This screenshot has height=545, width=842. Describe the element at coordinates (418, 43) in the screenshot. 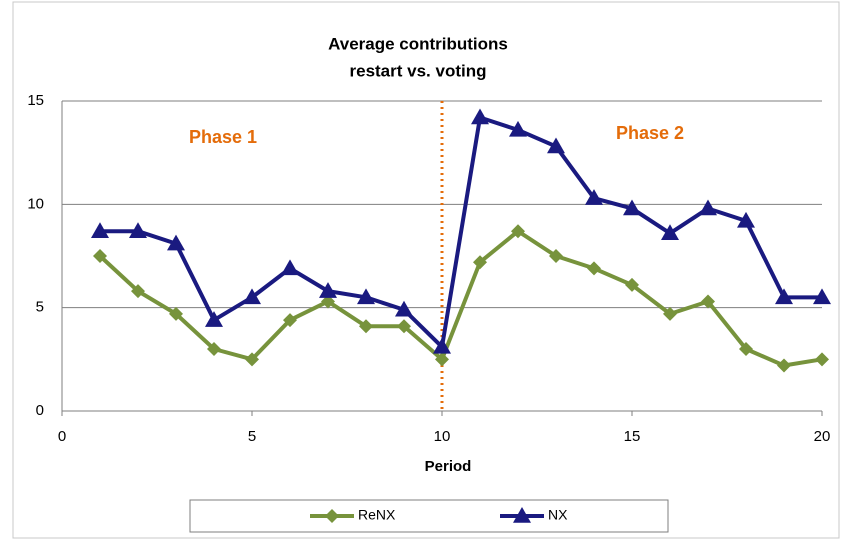

I see `chart-title: Average contributions` at that location.